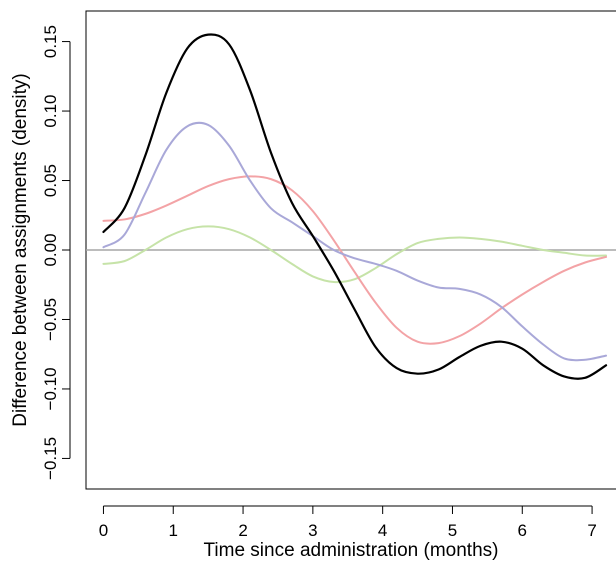 The width and height of the screenshot is (616, 562). I want to click on y-tick-label: 0.00, so click(50, 249).